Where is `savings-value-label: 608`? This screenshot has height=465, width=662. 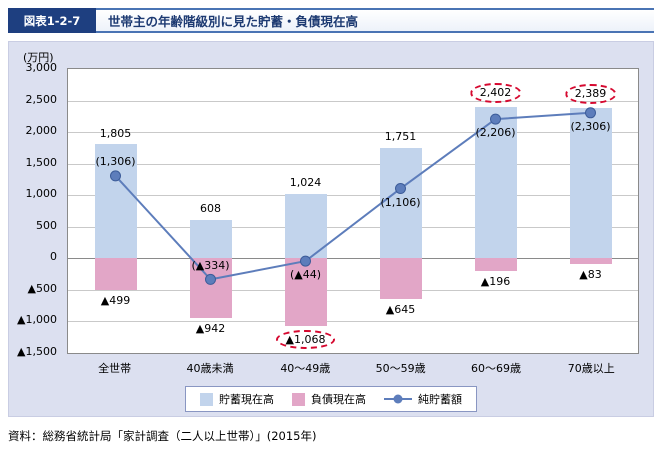
savings-value-label: 608 is located at coordinates (210, 209).